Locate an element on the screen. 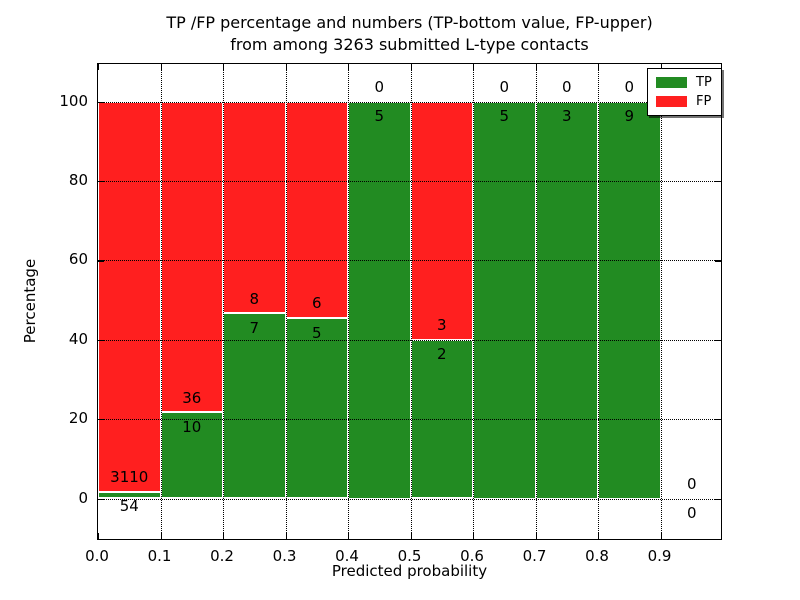 The image size is (800, 600). legend: TP FP is located at coordinates (684, 92).